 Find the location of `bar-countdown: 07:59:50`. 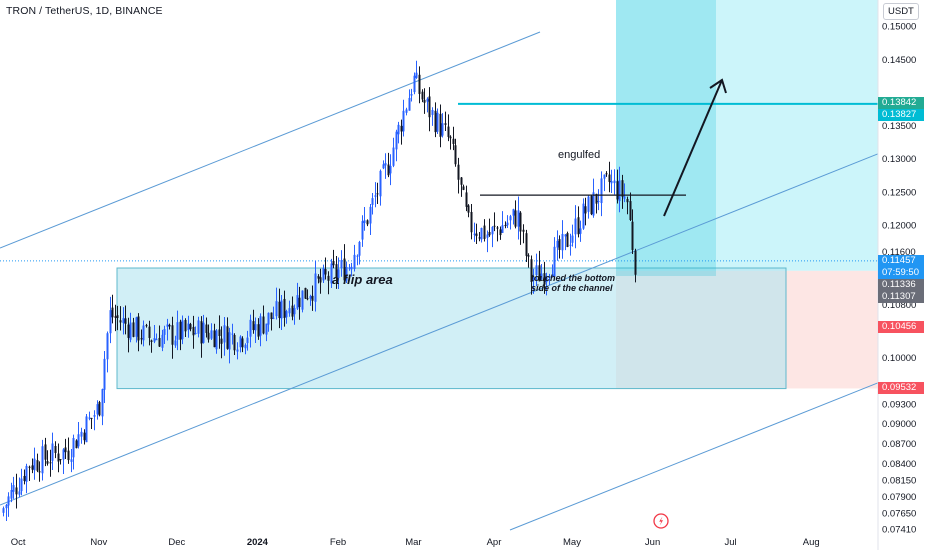

bar-countdown: 07:59:50 is located at coordinates (901, 273).